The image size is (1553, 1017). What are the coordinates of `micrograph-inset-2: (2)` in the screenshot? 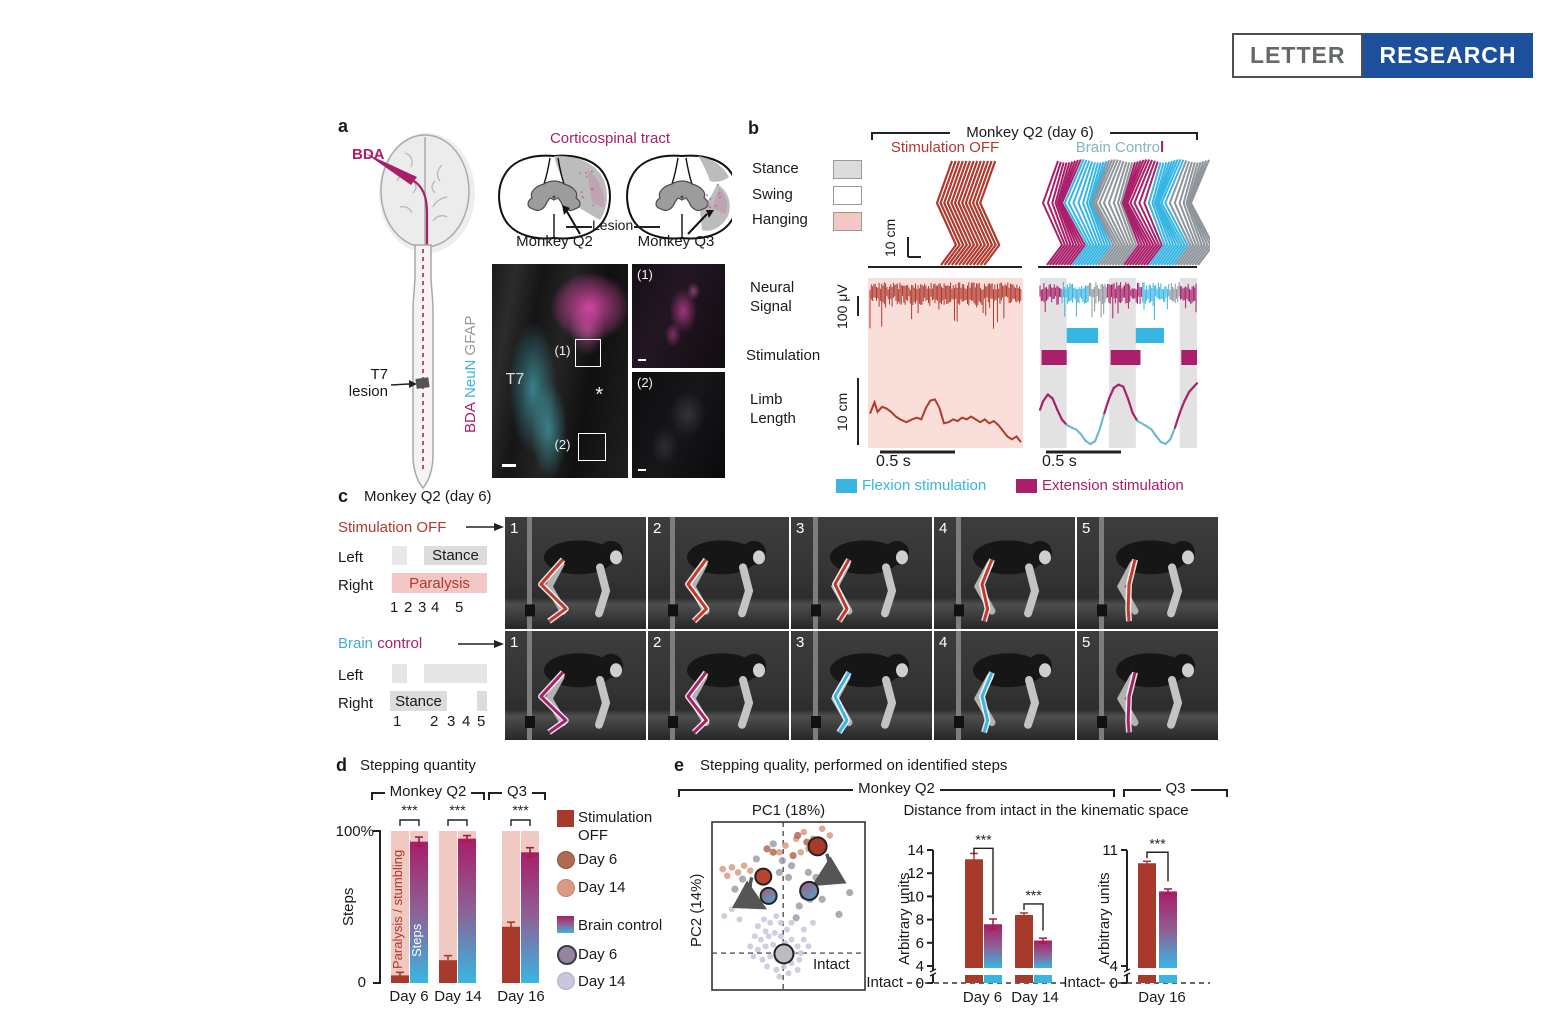 It's located at (678, 425).